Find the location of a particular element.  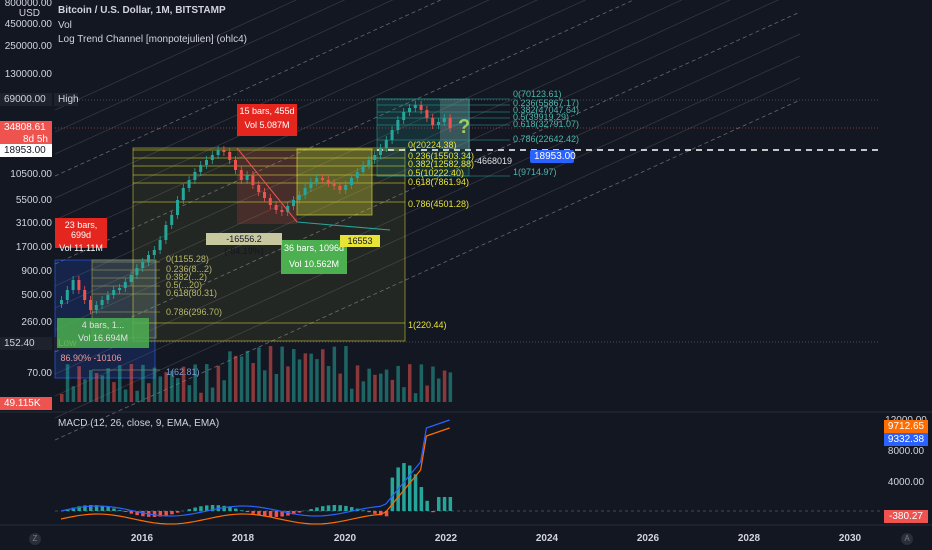

annotation-2015b-range: 4 bars, 1... Vol 16.694M is located at coordinates (103, 333).